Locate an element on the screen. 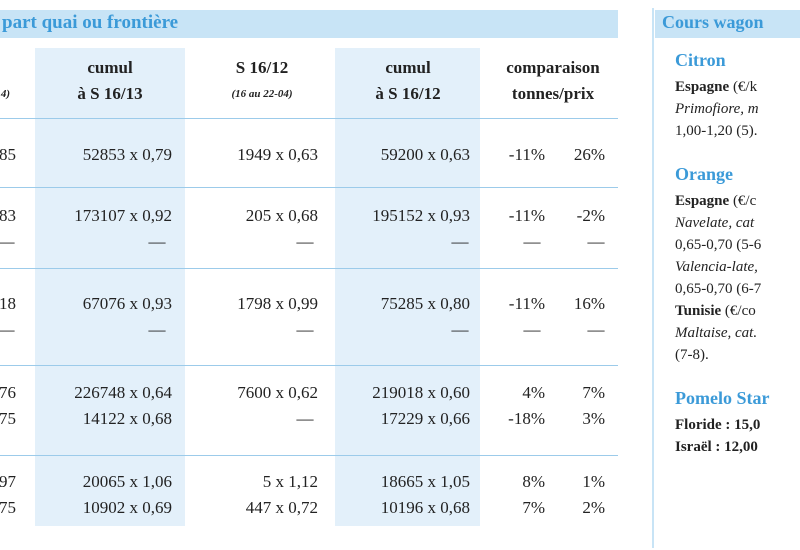 This screenshot has width=800, height=550. section-line: Valencia-late, is located at coordinates (716, 267).